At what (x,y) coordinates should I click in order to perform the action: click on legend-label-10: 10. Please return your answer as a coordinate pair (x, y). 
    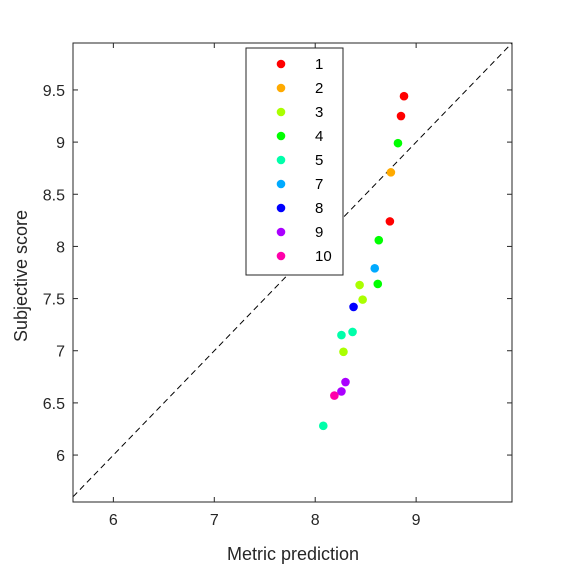
    Looking at the image, I should click on (323, 256).